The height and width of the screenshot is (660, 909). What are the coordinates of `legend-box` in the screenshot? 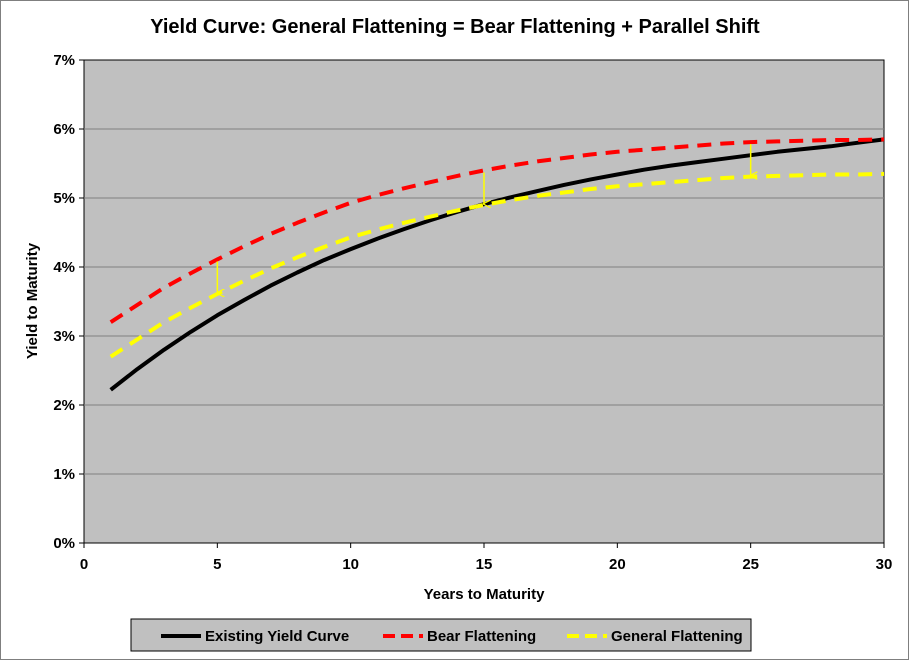 It's located at (441, 635).